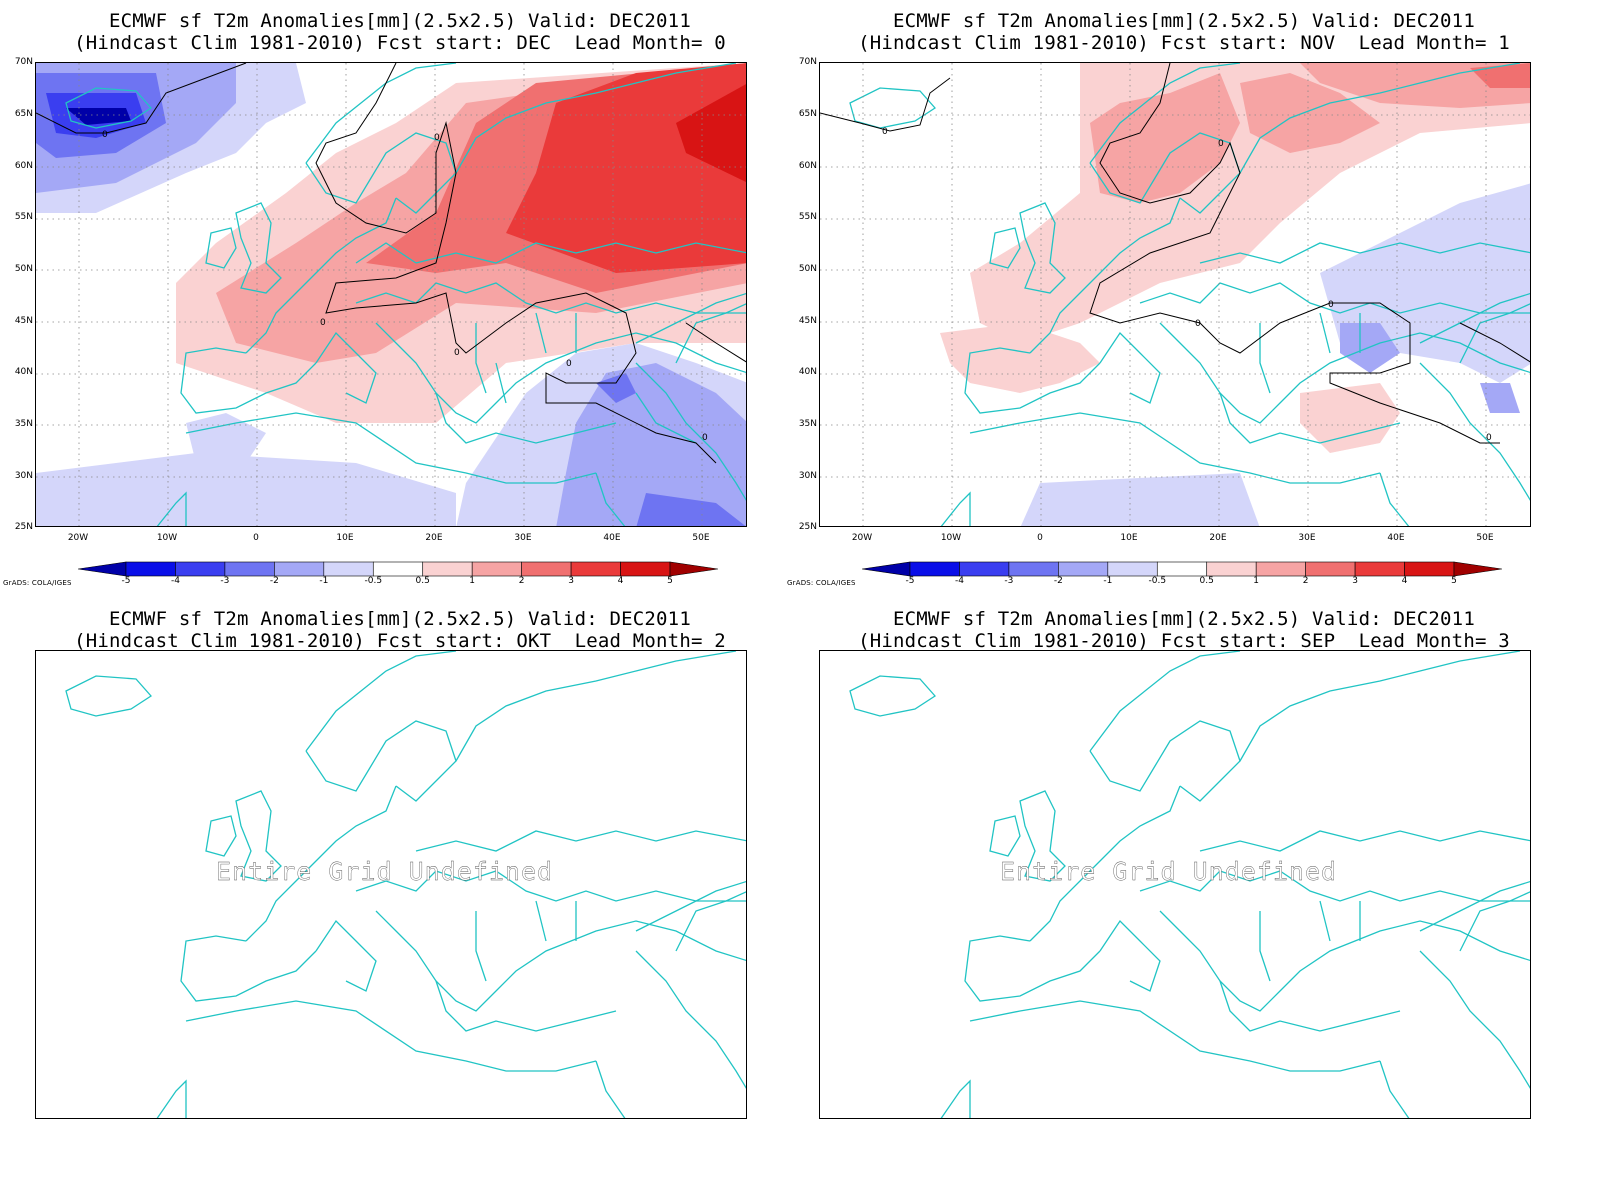 This screenshot has height=1200, width=1600. What do you see at coordinates (78, 538) in the screenshot?
I see `lon-tick-label: 20W` at bounding box center [78, 538].